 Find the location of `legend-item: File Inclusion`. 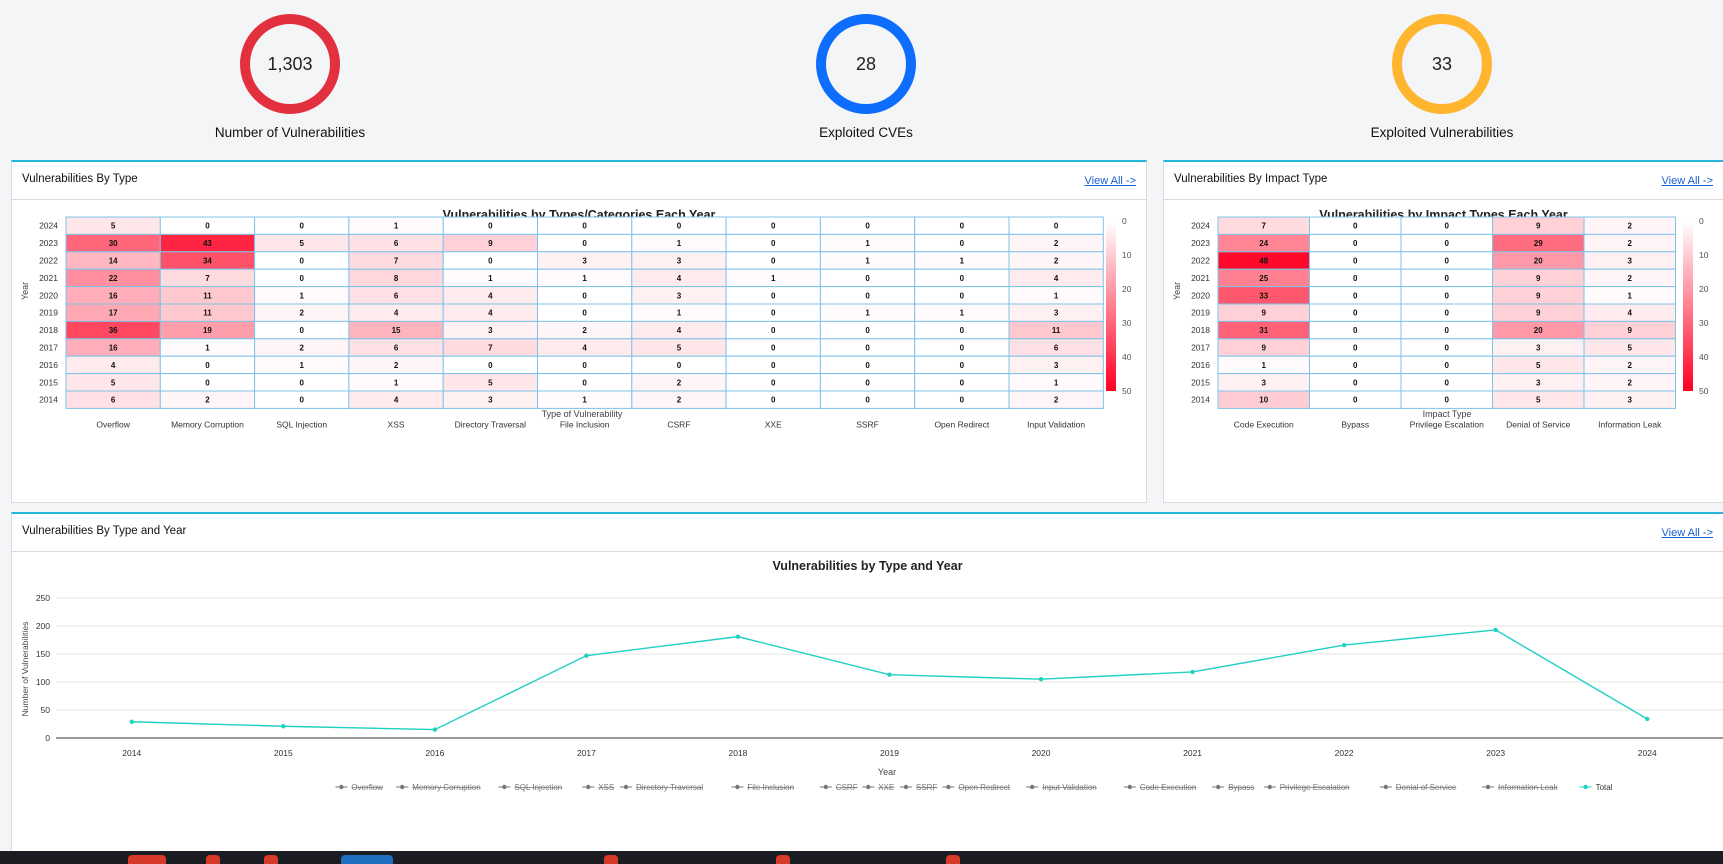

legend-item: File Inclusion is located at coordinates (770, 787).